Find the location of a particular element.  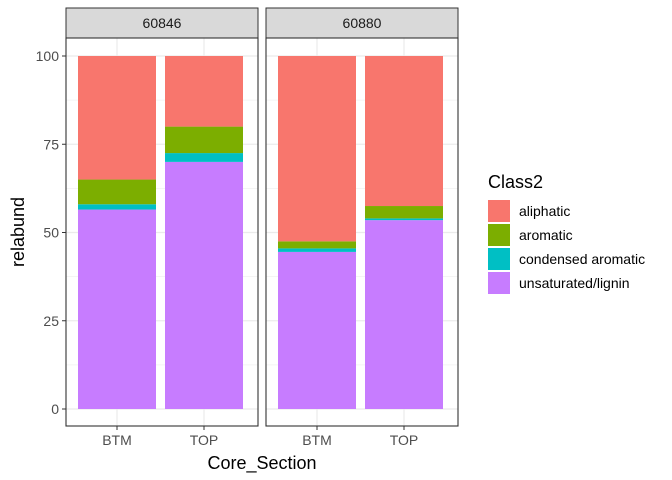

legend-label: condensed aromatic is located at coordinates (582, 259).